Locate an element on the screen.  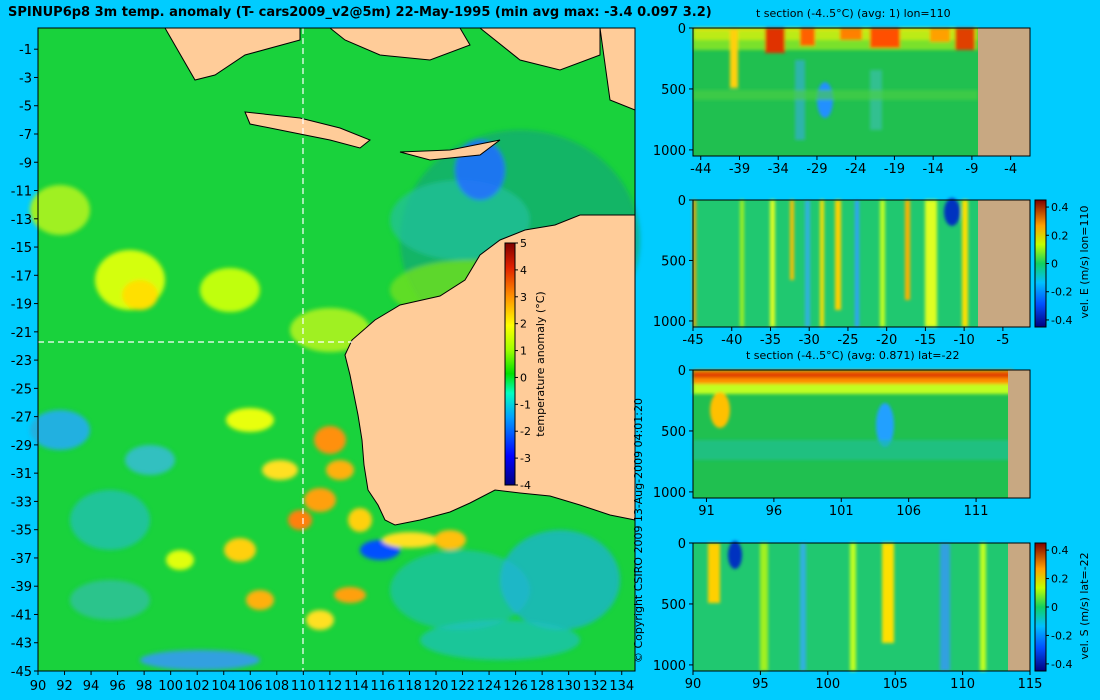
map-x-tick-label: 108 is located at coordinates (276, 686).